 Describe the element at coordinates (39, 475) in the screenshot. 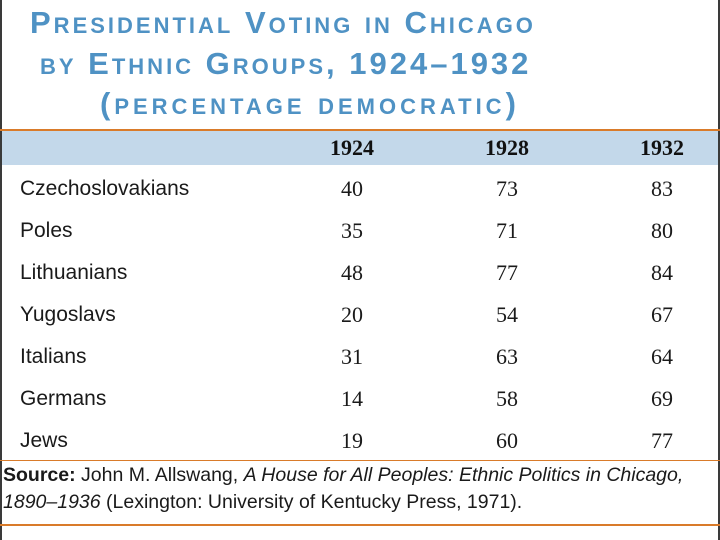

I see `source-label: Source:` at that location.